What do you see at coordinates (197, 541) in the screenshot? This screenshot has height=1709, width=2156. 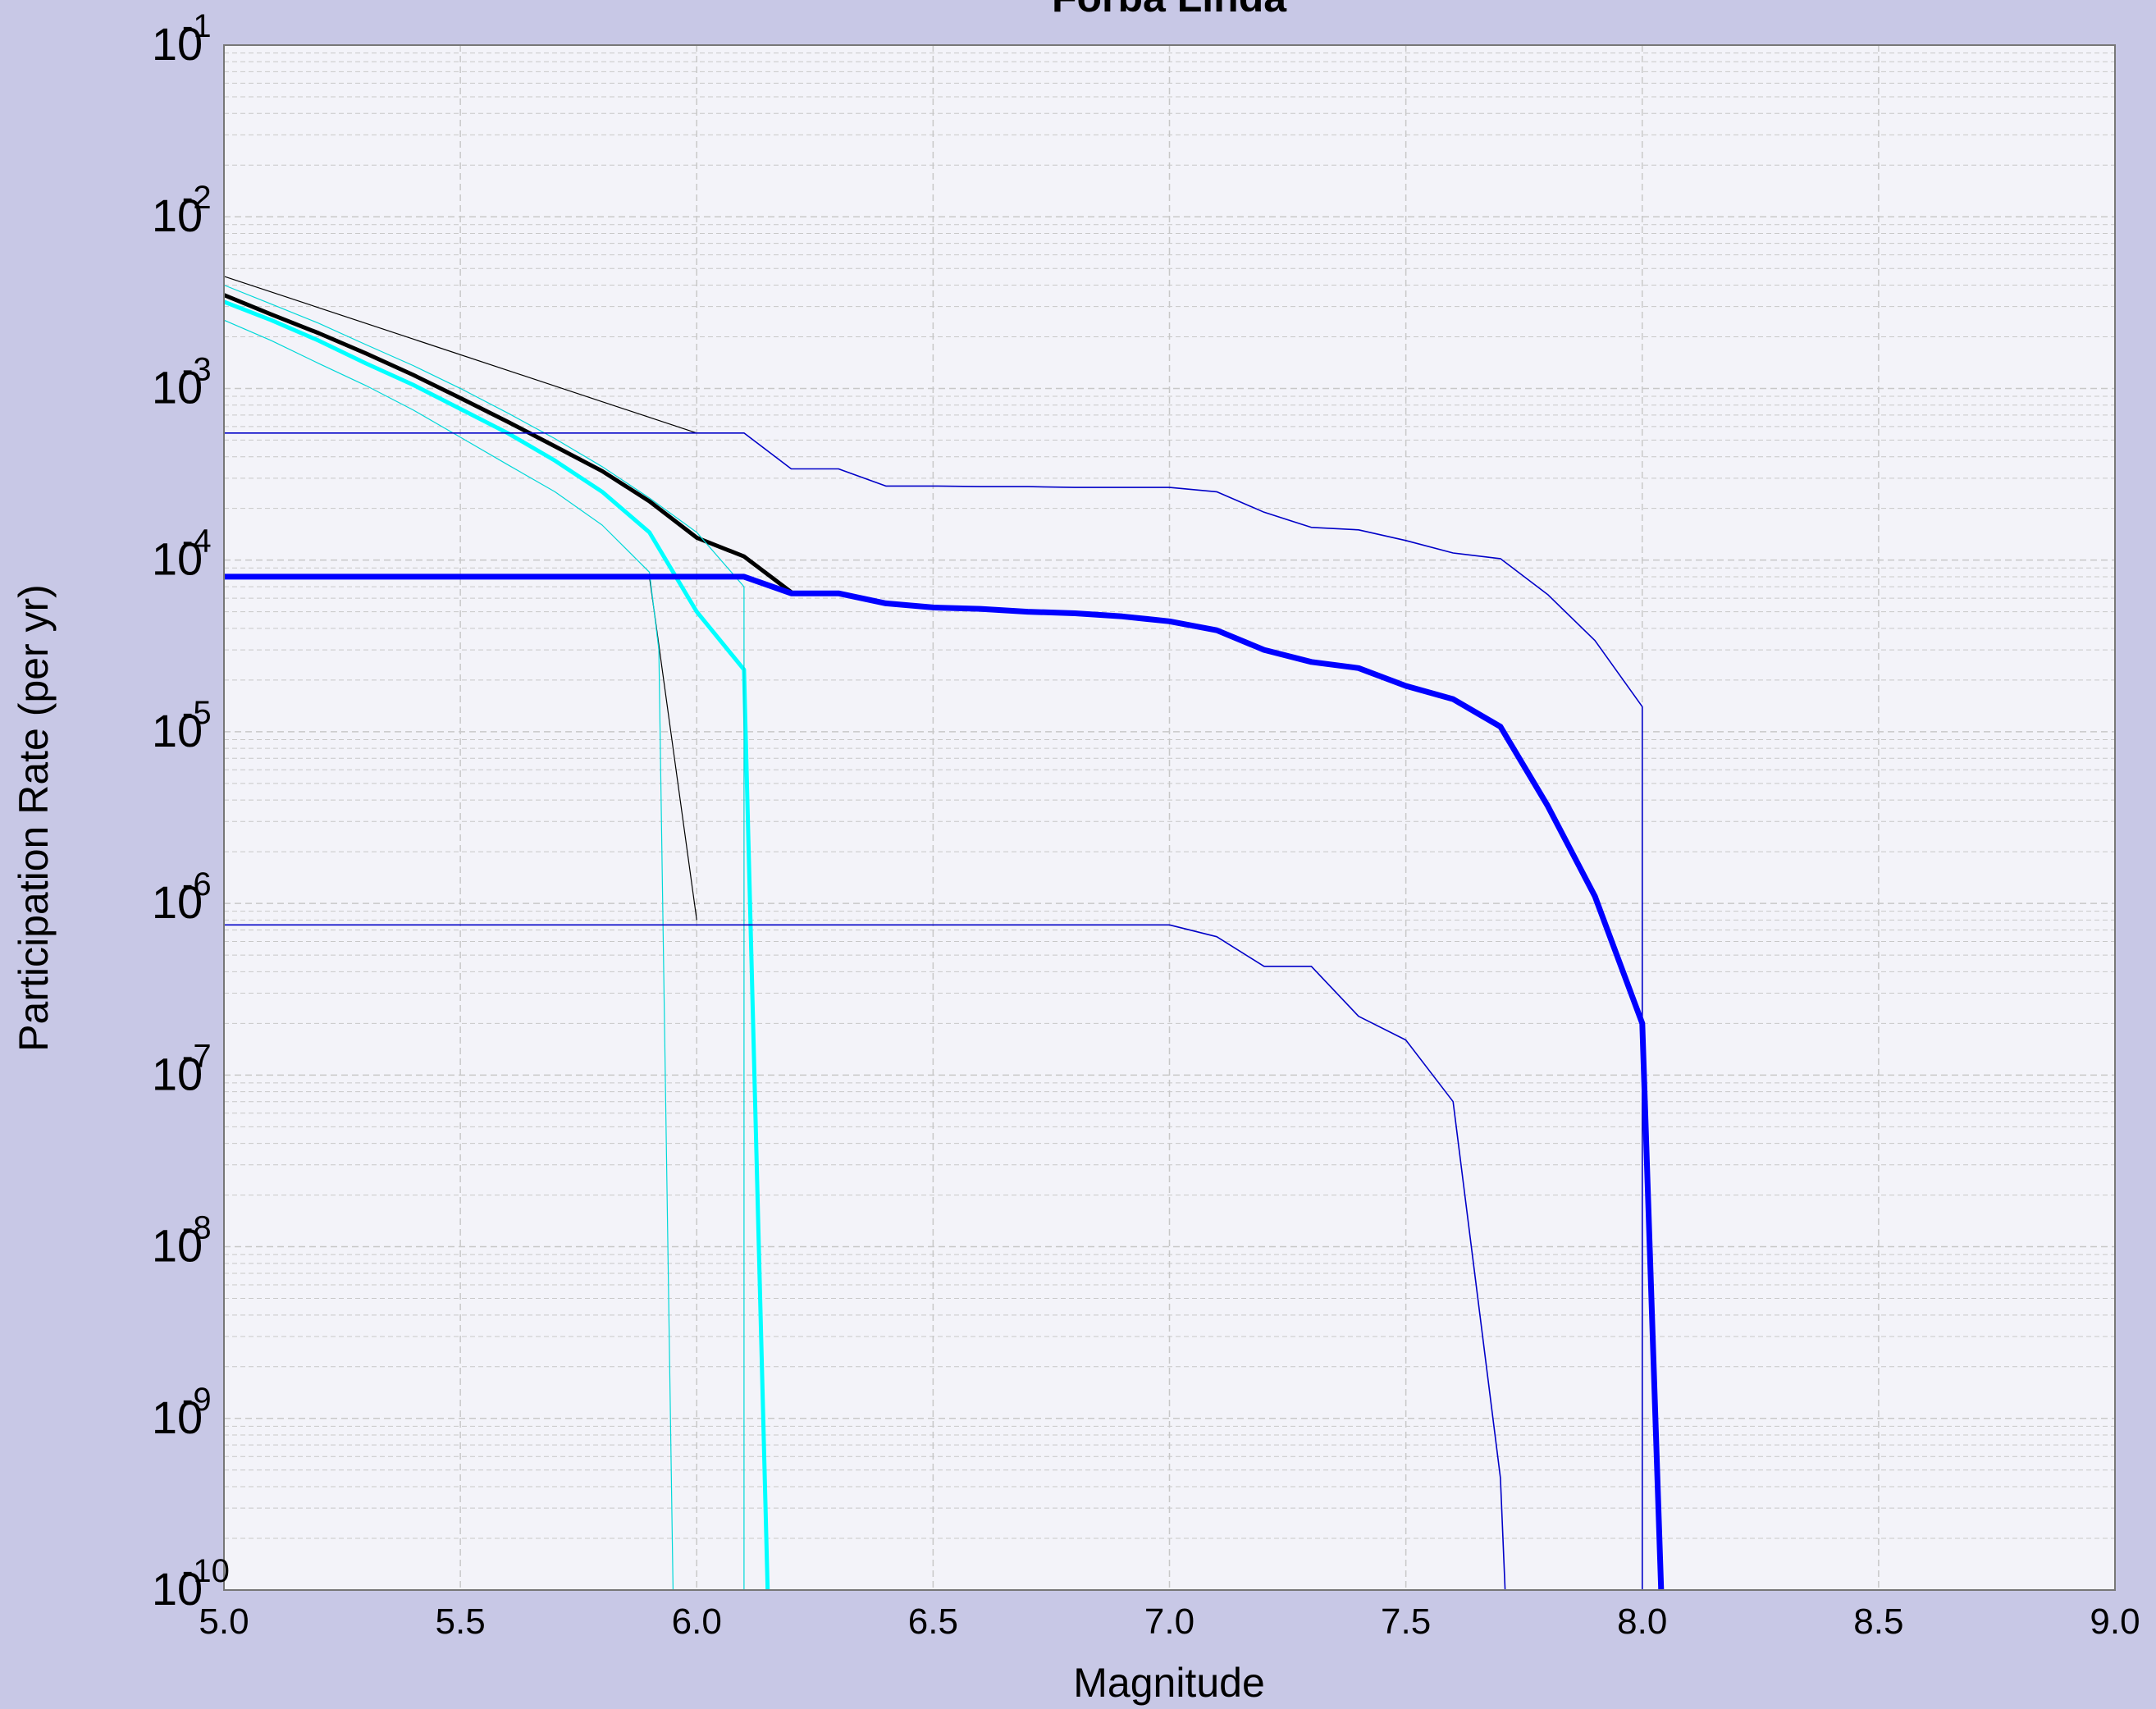 I see `y-tick-exponent: -4` at bounding box center [197, 541].